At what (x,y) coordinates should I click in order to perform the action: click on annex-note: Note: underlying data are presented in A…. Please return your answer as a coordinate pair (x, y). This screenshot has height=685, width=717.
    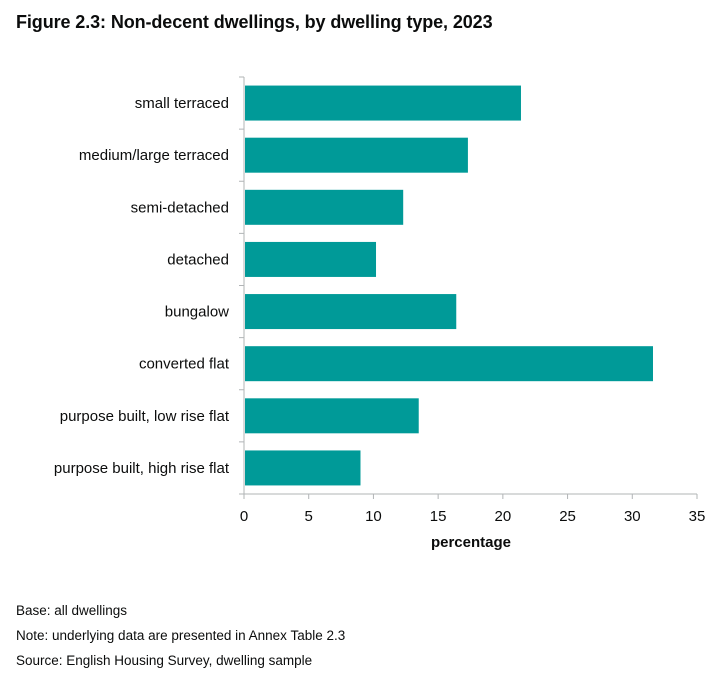
    Looking at the image, I should click on (181, 635).